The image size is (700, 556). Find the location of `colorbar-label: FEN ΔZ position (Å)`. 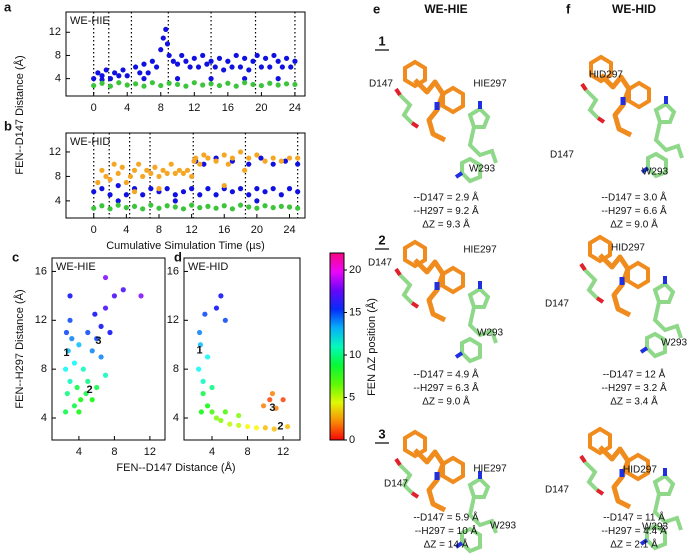

colorbar-label: FEN ΔZ position (Å) is located at coordinates (371, 347).